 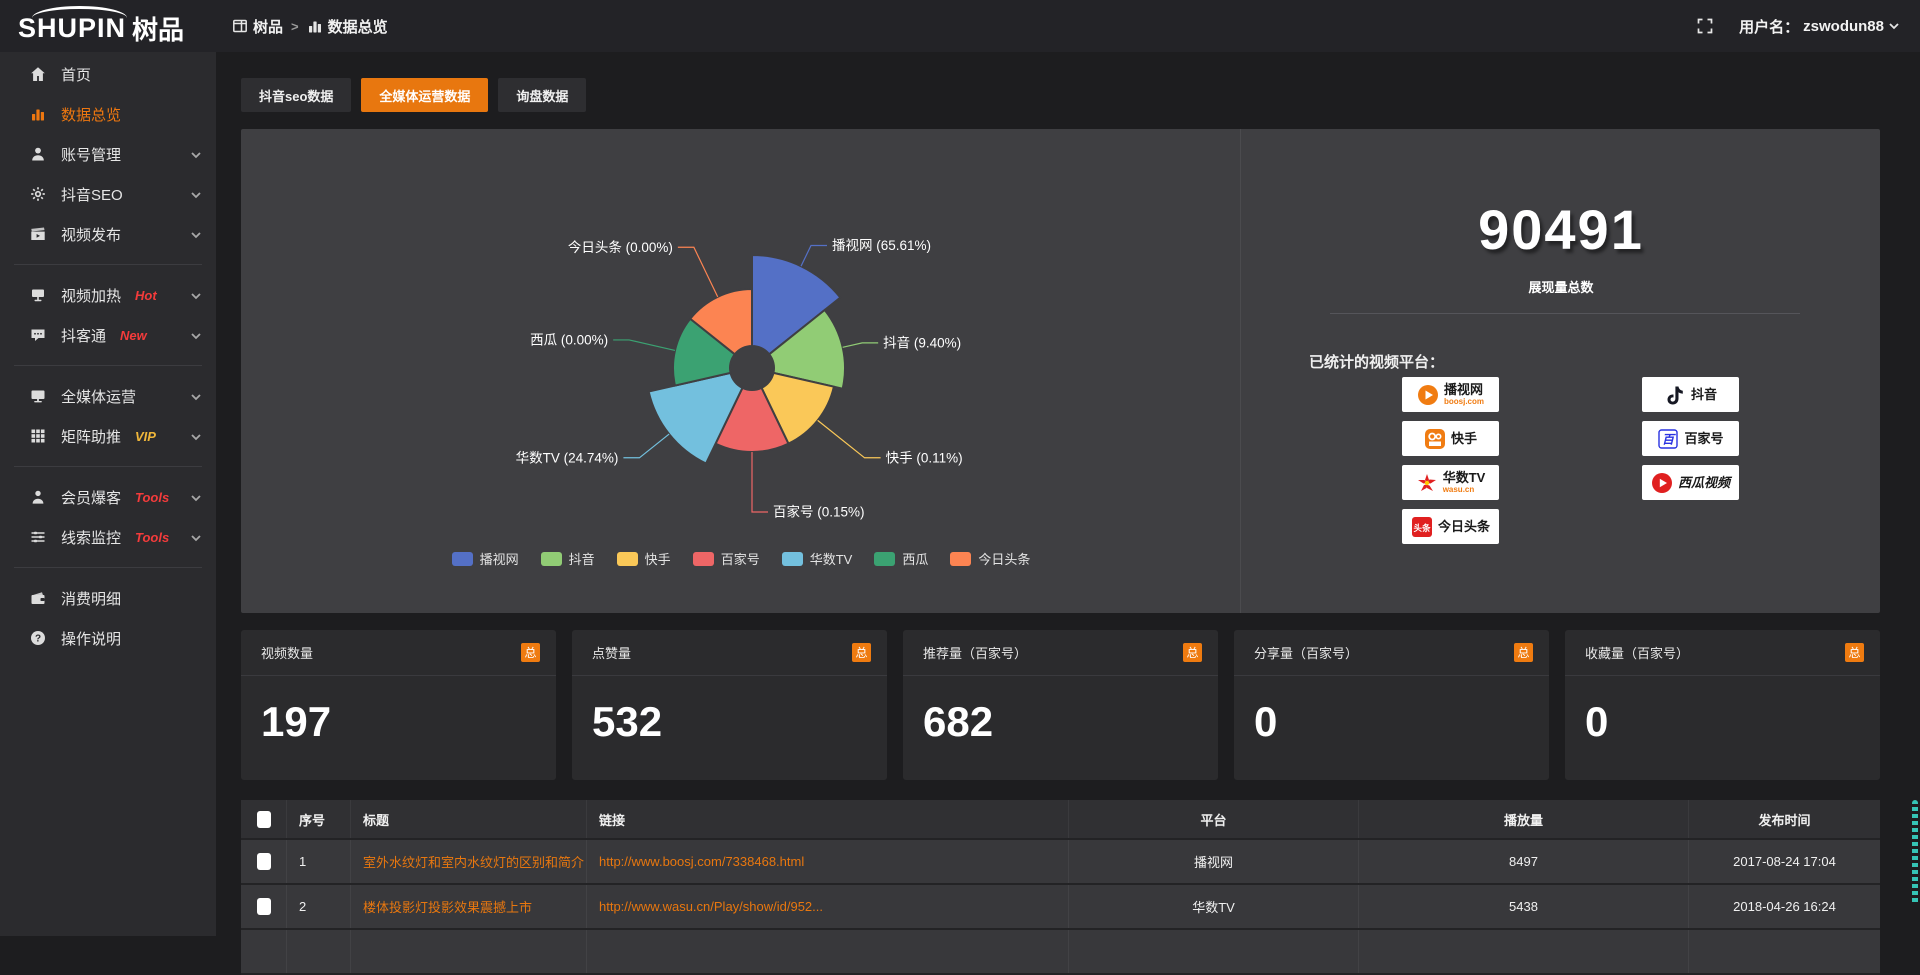 I want to click on table-row-partial, so click(x=1060, y=952).